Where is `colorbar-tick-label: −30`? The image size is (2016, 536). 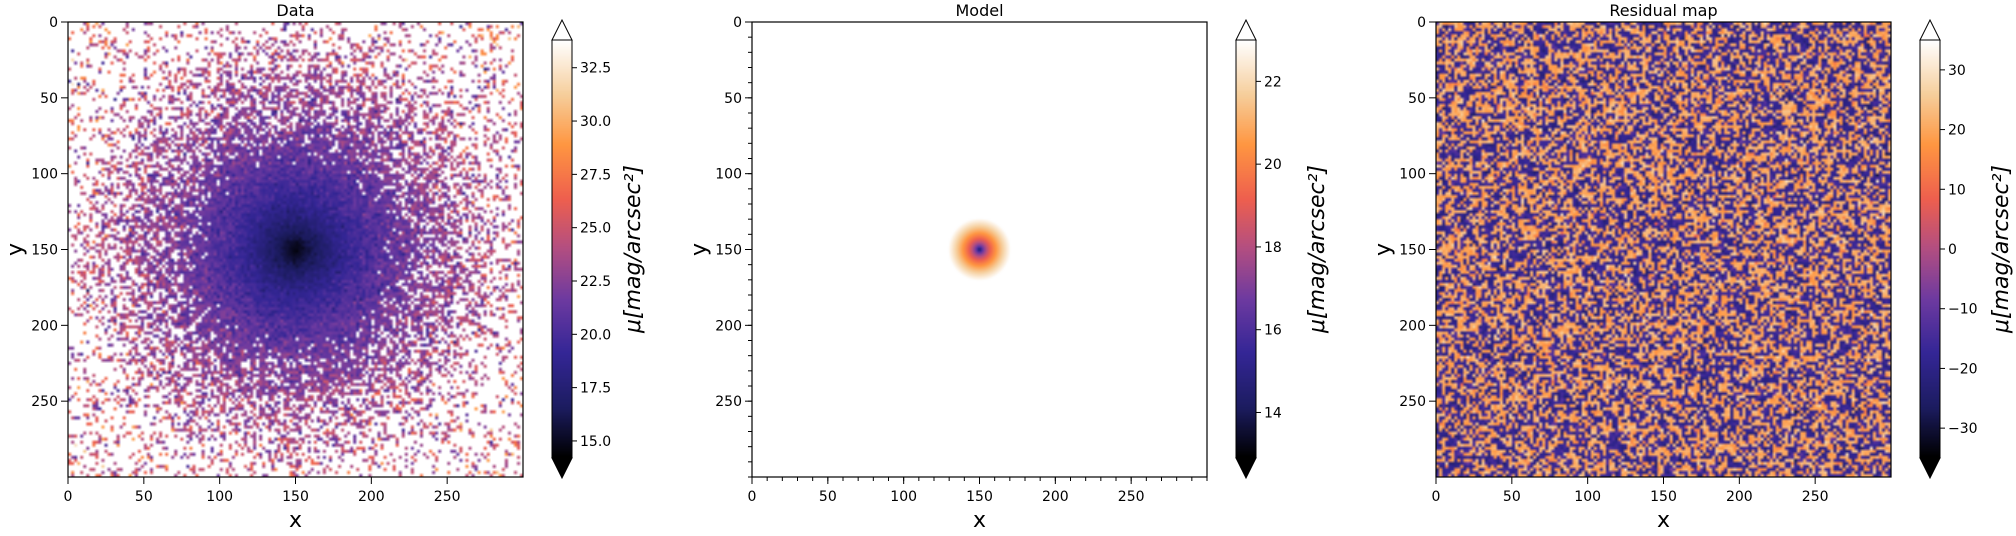 colorbar-tick-label: −30 is located at coordinates (1963, 429).